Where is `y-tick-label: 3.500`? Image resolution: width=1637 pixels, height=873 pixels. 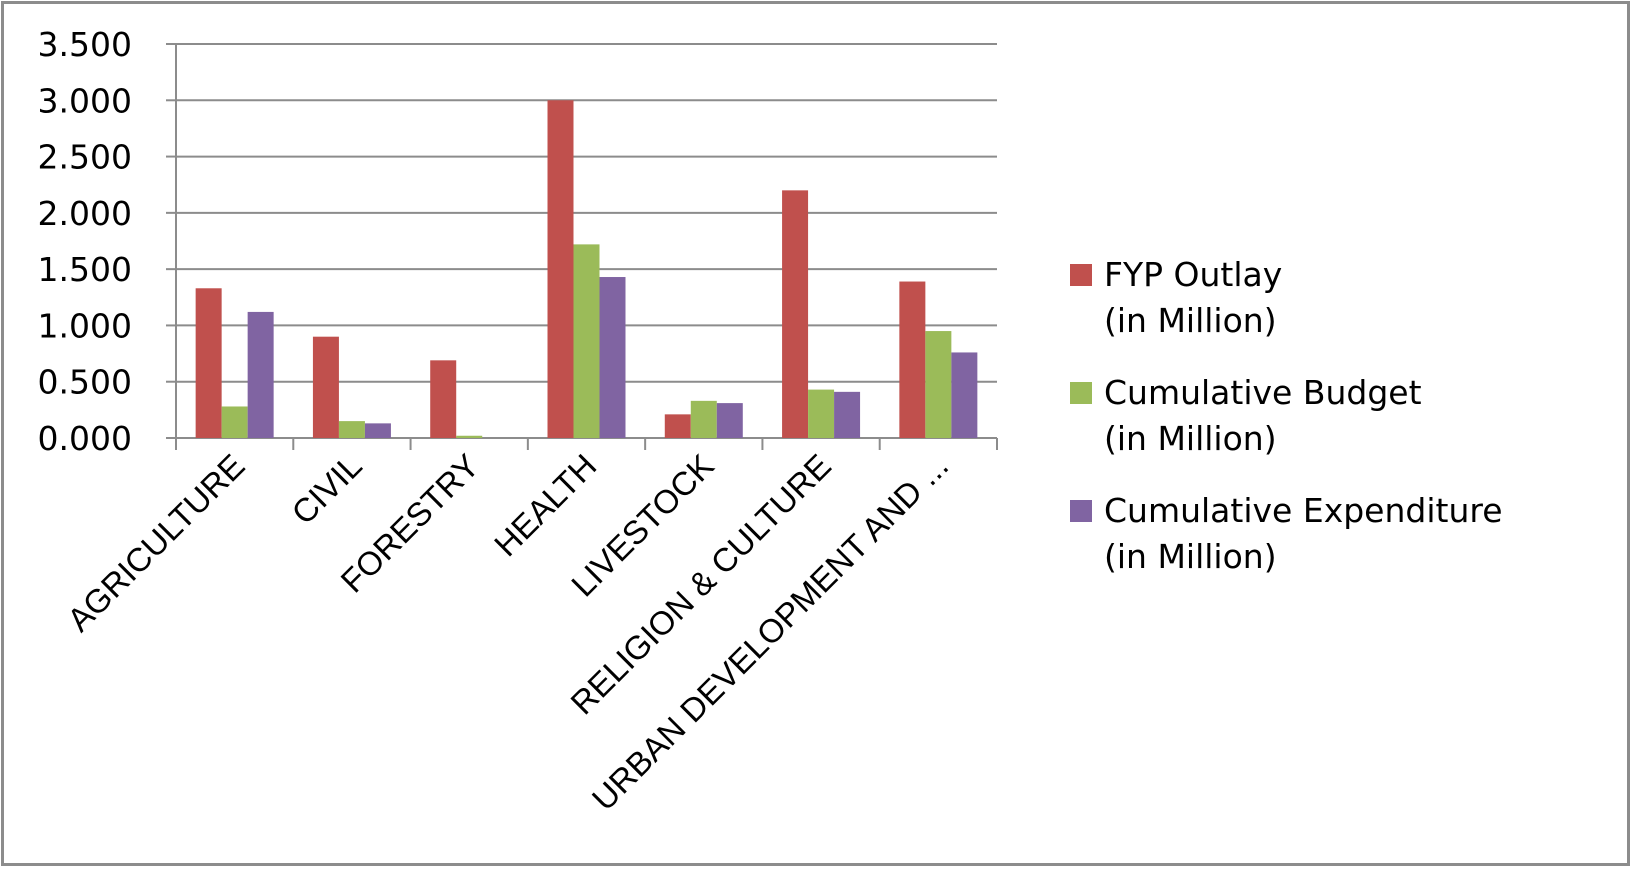 y-tick-label: 3.500 is located at coordinates (85, 44).